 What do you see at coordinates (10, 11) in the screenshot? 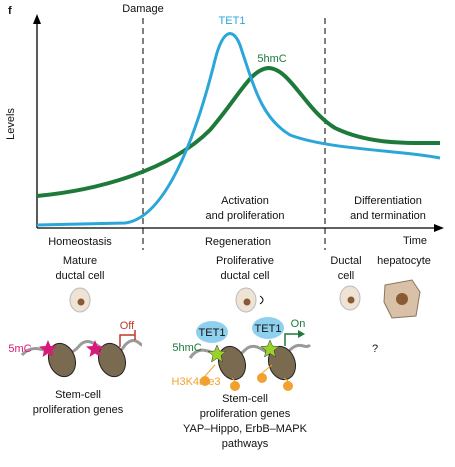
I see `panel-letter: f` at bounding box center [10, 11].